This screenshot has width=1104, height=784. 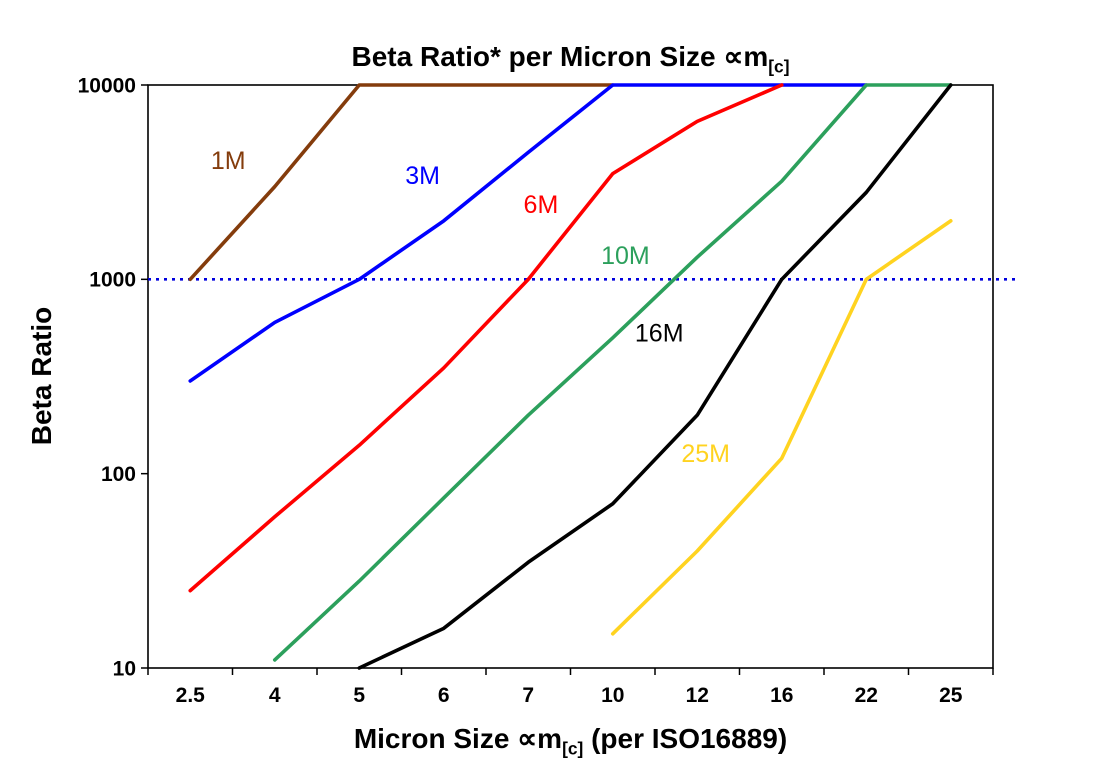 What do you see at coordinates (118, 474) in the screenshot?
I see `y-tick-label: 100` at bounding box center [118, 474].